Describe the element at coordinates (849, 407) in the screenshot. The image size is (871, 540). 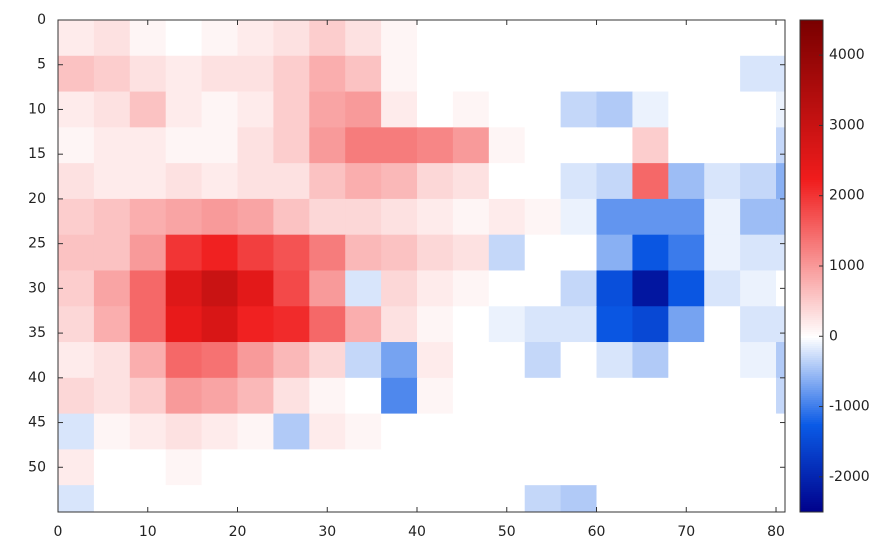
I see `colorbar-tick-label: -1000` at that location.